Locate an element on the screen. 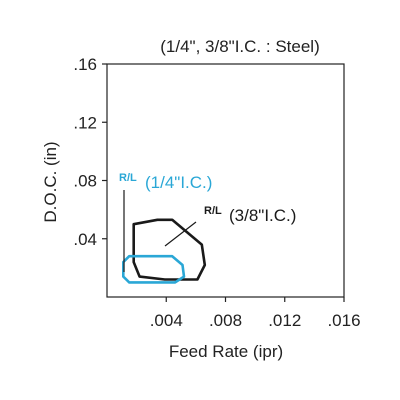 The width and height of the screenshot is (400, 400). x-tick-label: .012 is located at coordinates (284, 320).